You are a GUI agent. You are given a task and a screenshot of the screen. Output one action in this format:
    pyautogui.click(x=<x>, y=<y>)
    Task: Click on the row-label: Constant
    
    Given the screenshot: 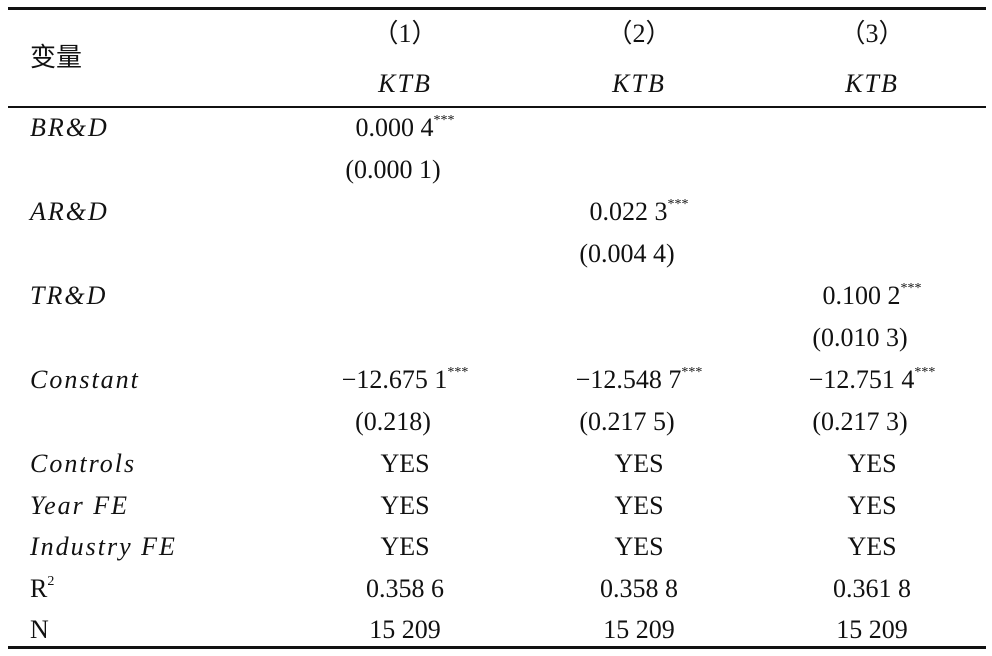 What is the action you would take?
    pyautogui.click(x=85, y=380)
    